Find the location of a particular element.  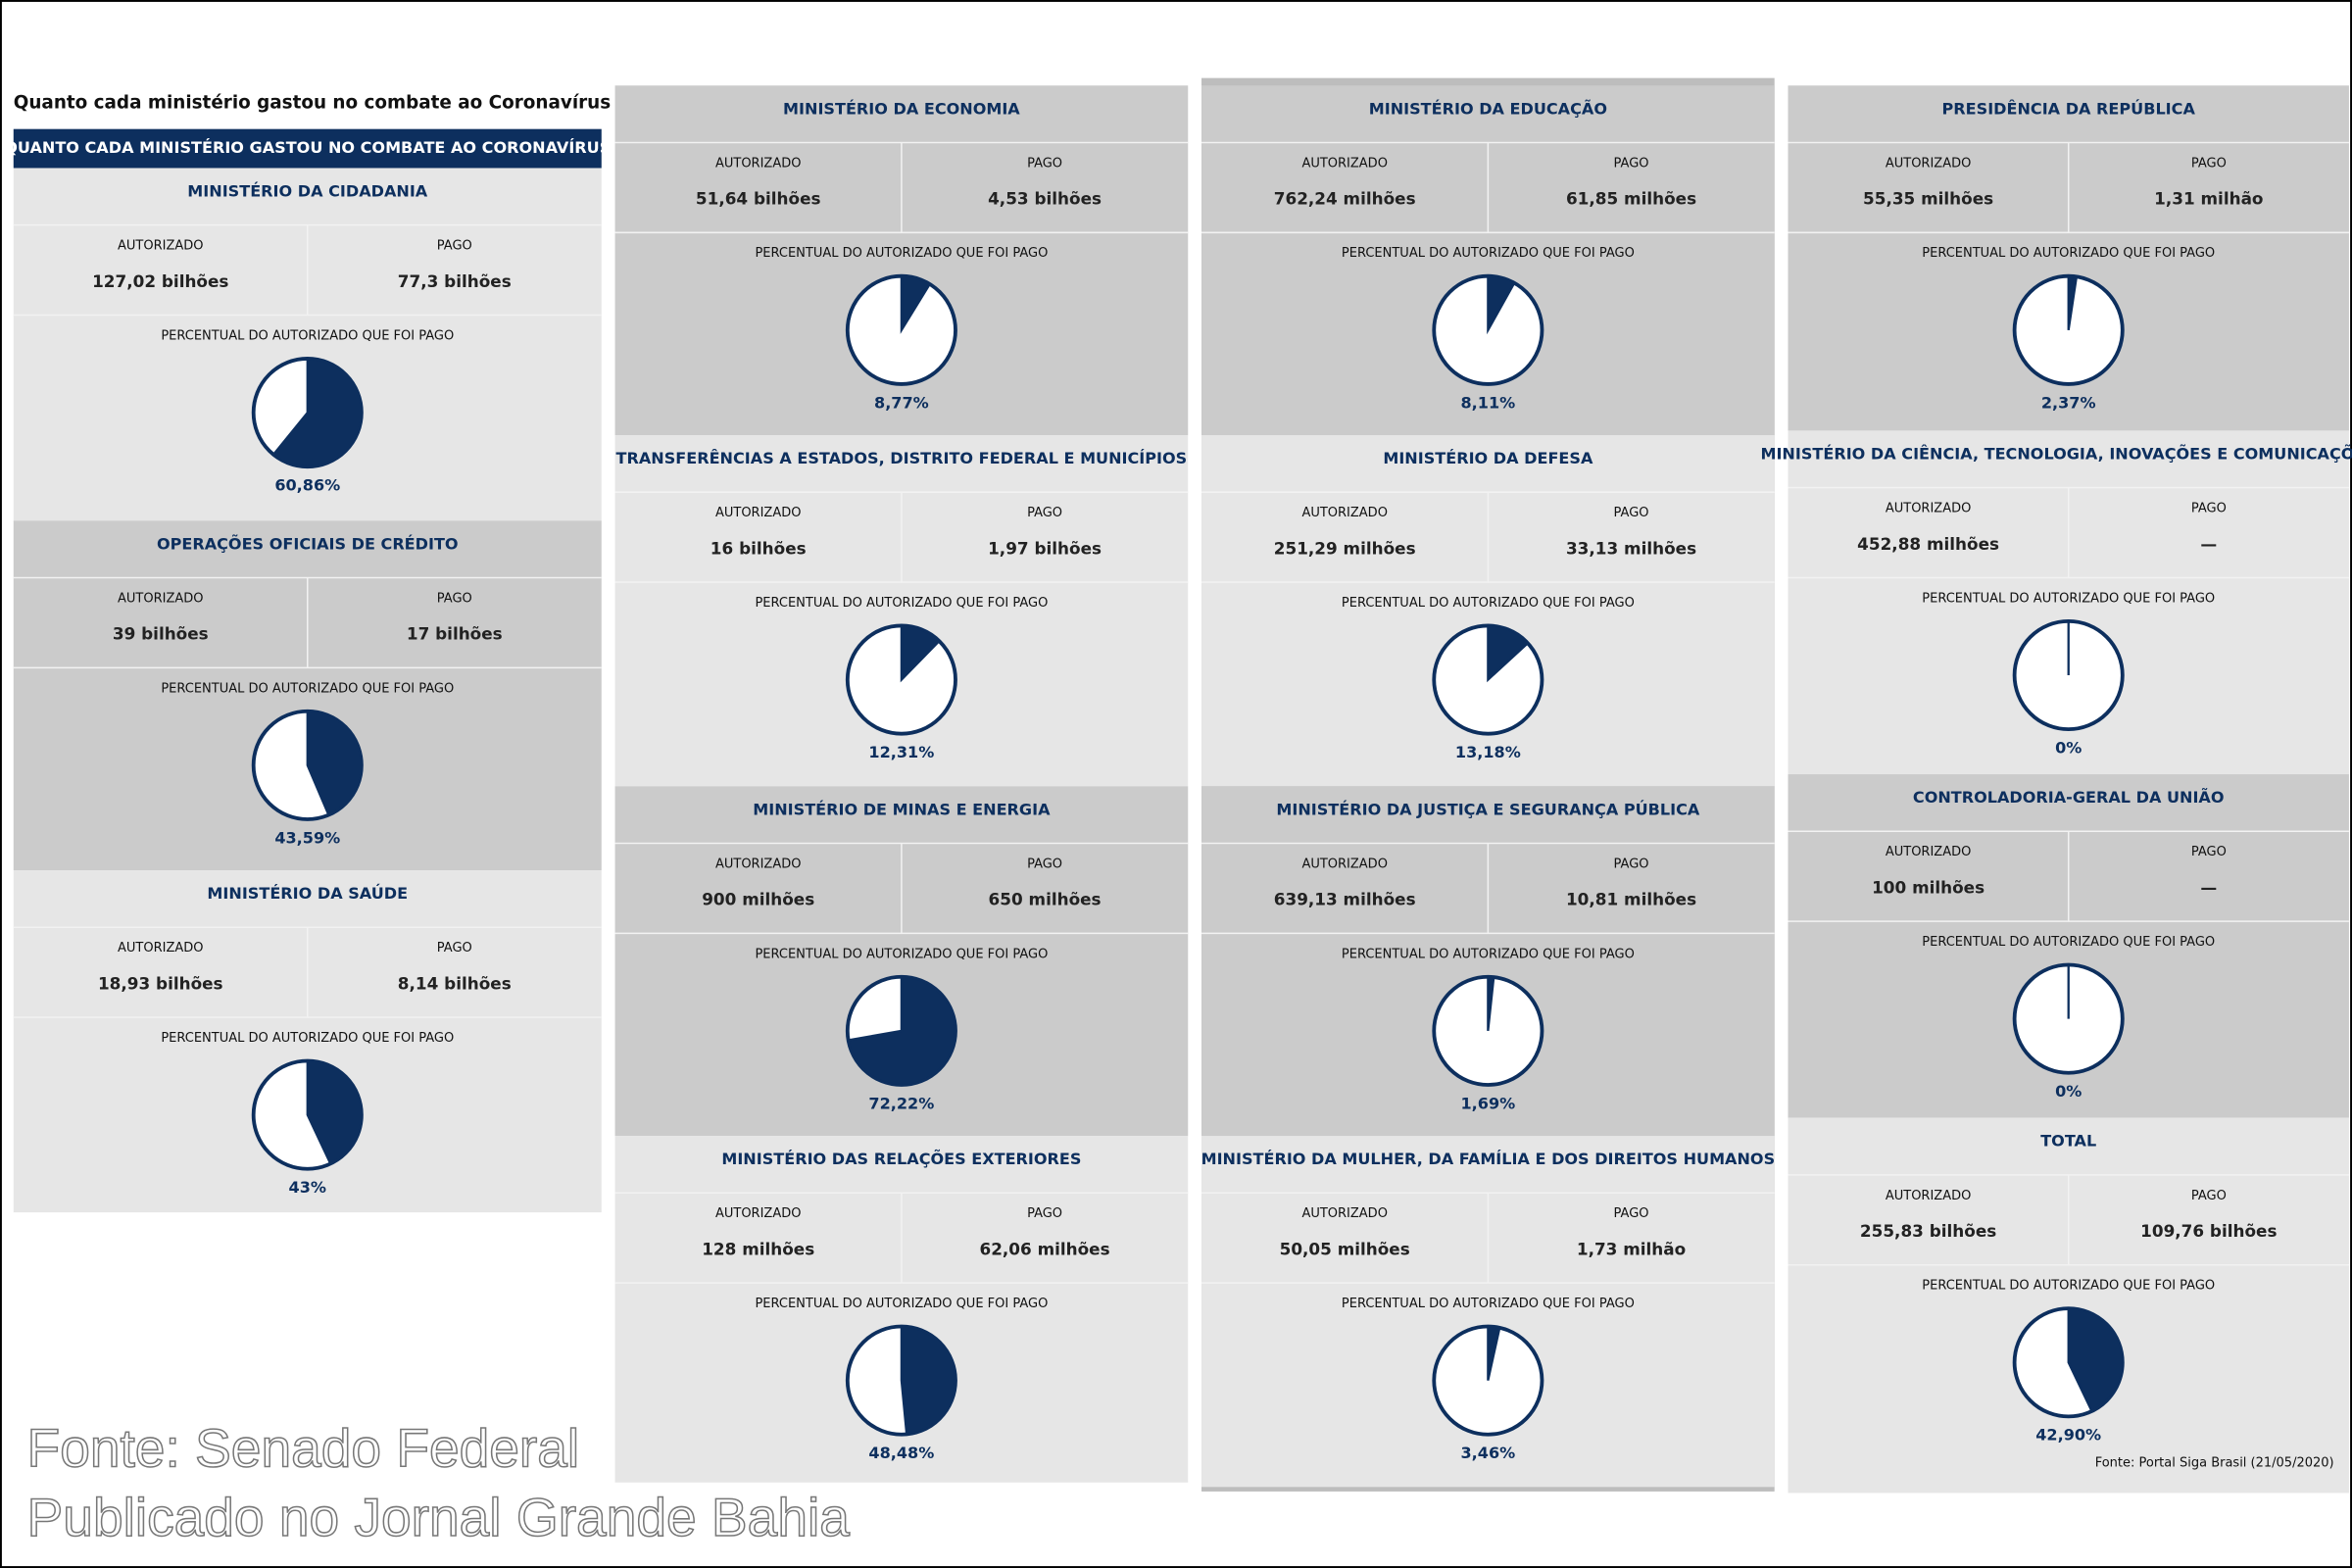

watermark: Publicado no Jornal Grande Bahia is located at coordinates (439, 1517).